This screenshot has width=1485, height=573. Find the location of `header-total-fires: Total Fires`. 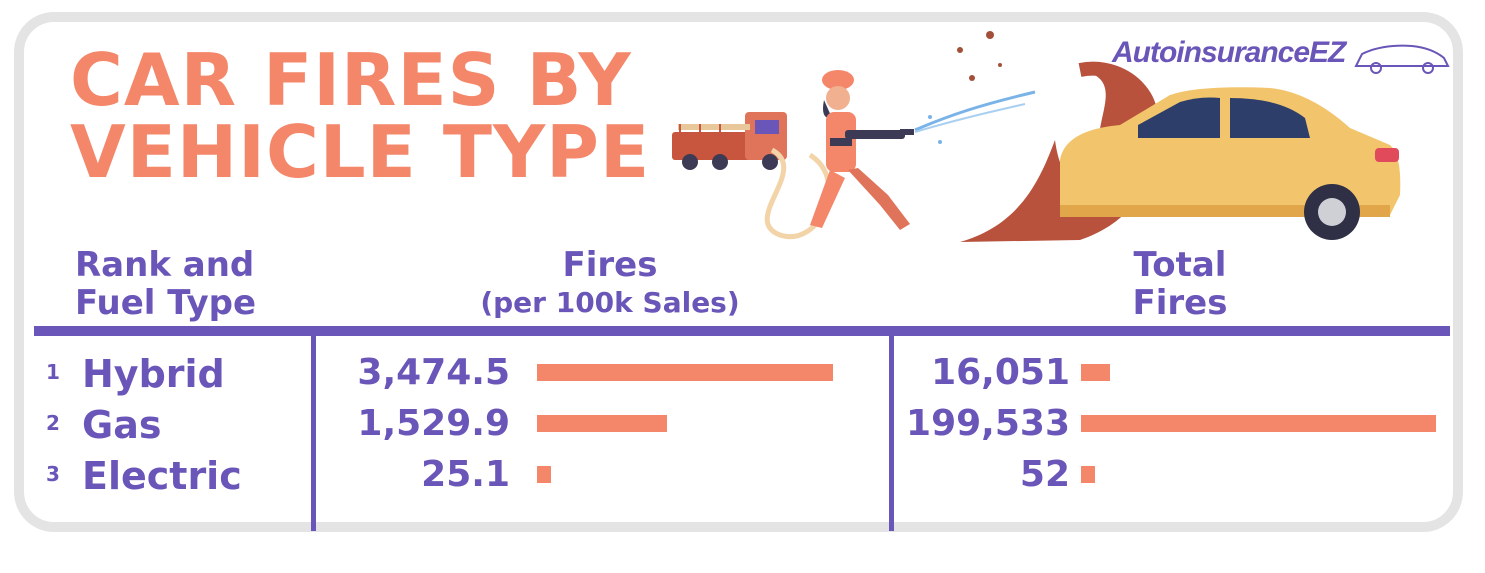

header-total-fires: Total Fires is located at coordinates (1180, 284).